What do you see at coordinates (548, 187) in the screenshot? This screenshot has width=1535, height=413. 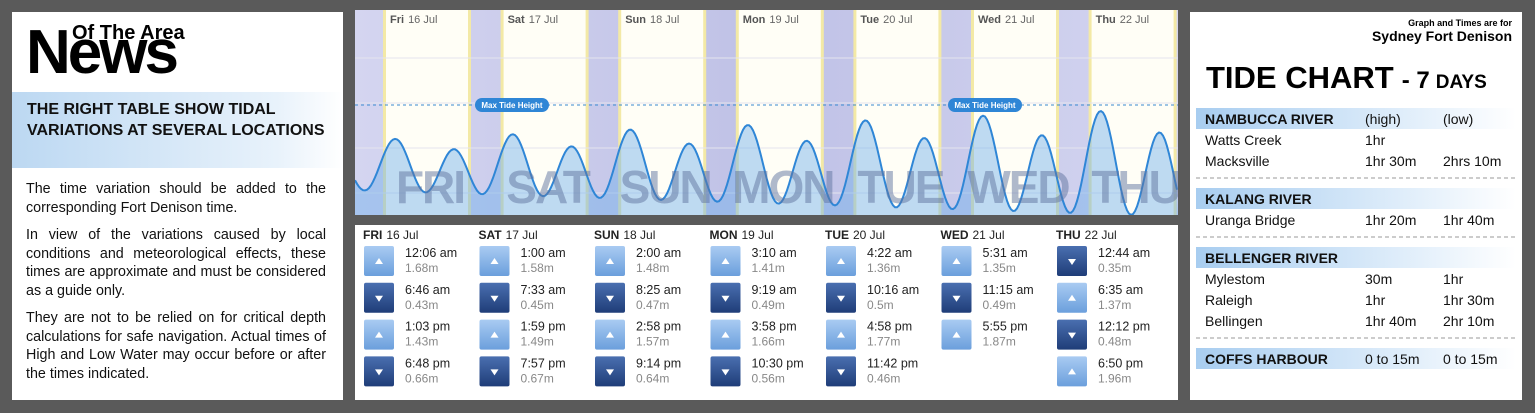 I see `day-big-label: SAT` at bounding box center [548, 187].